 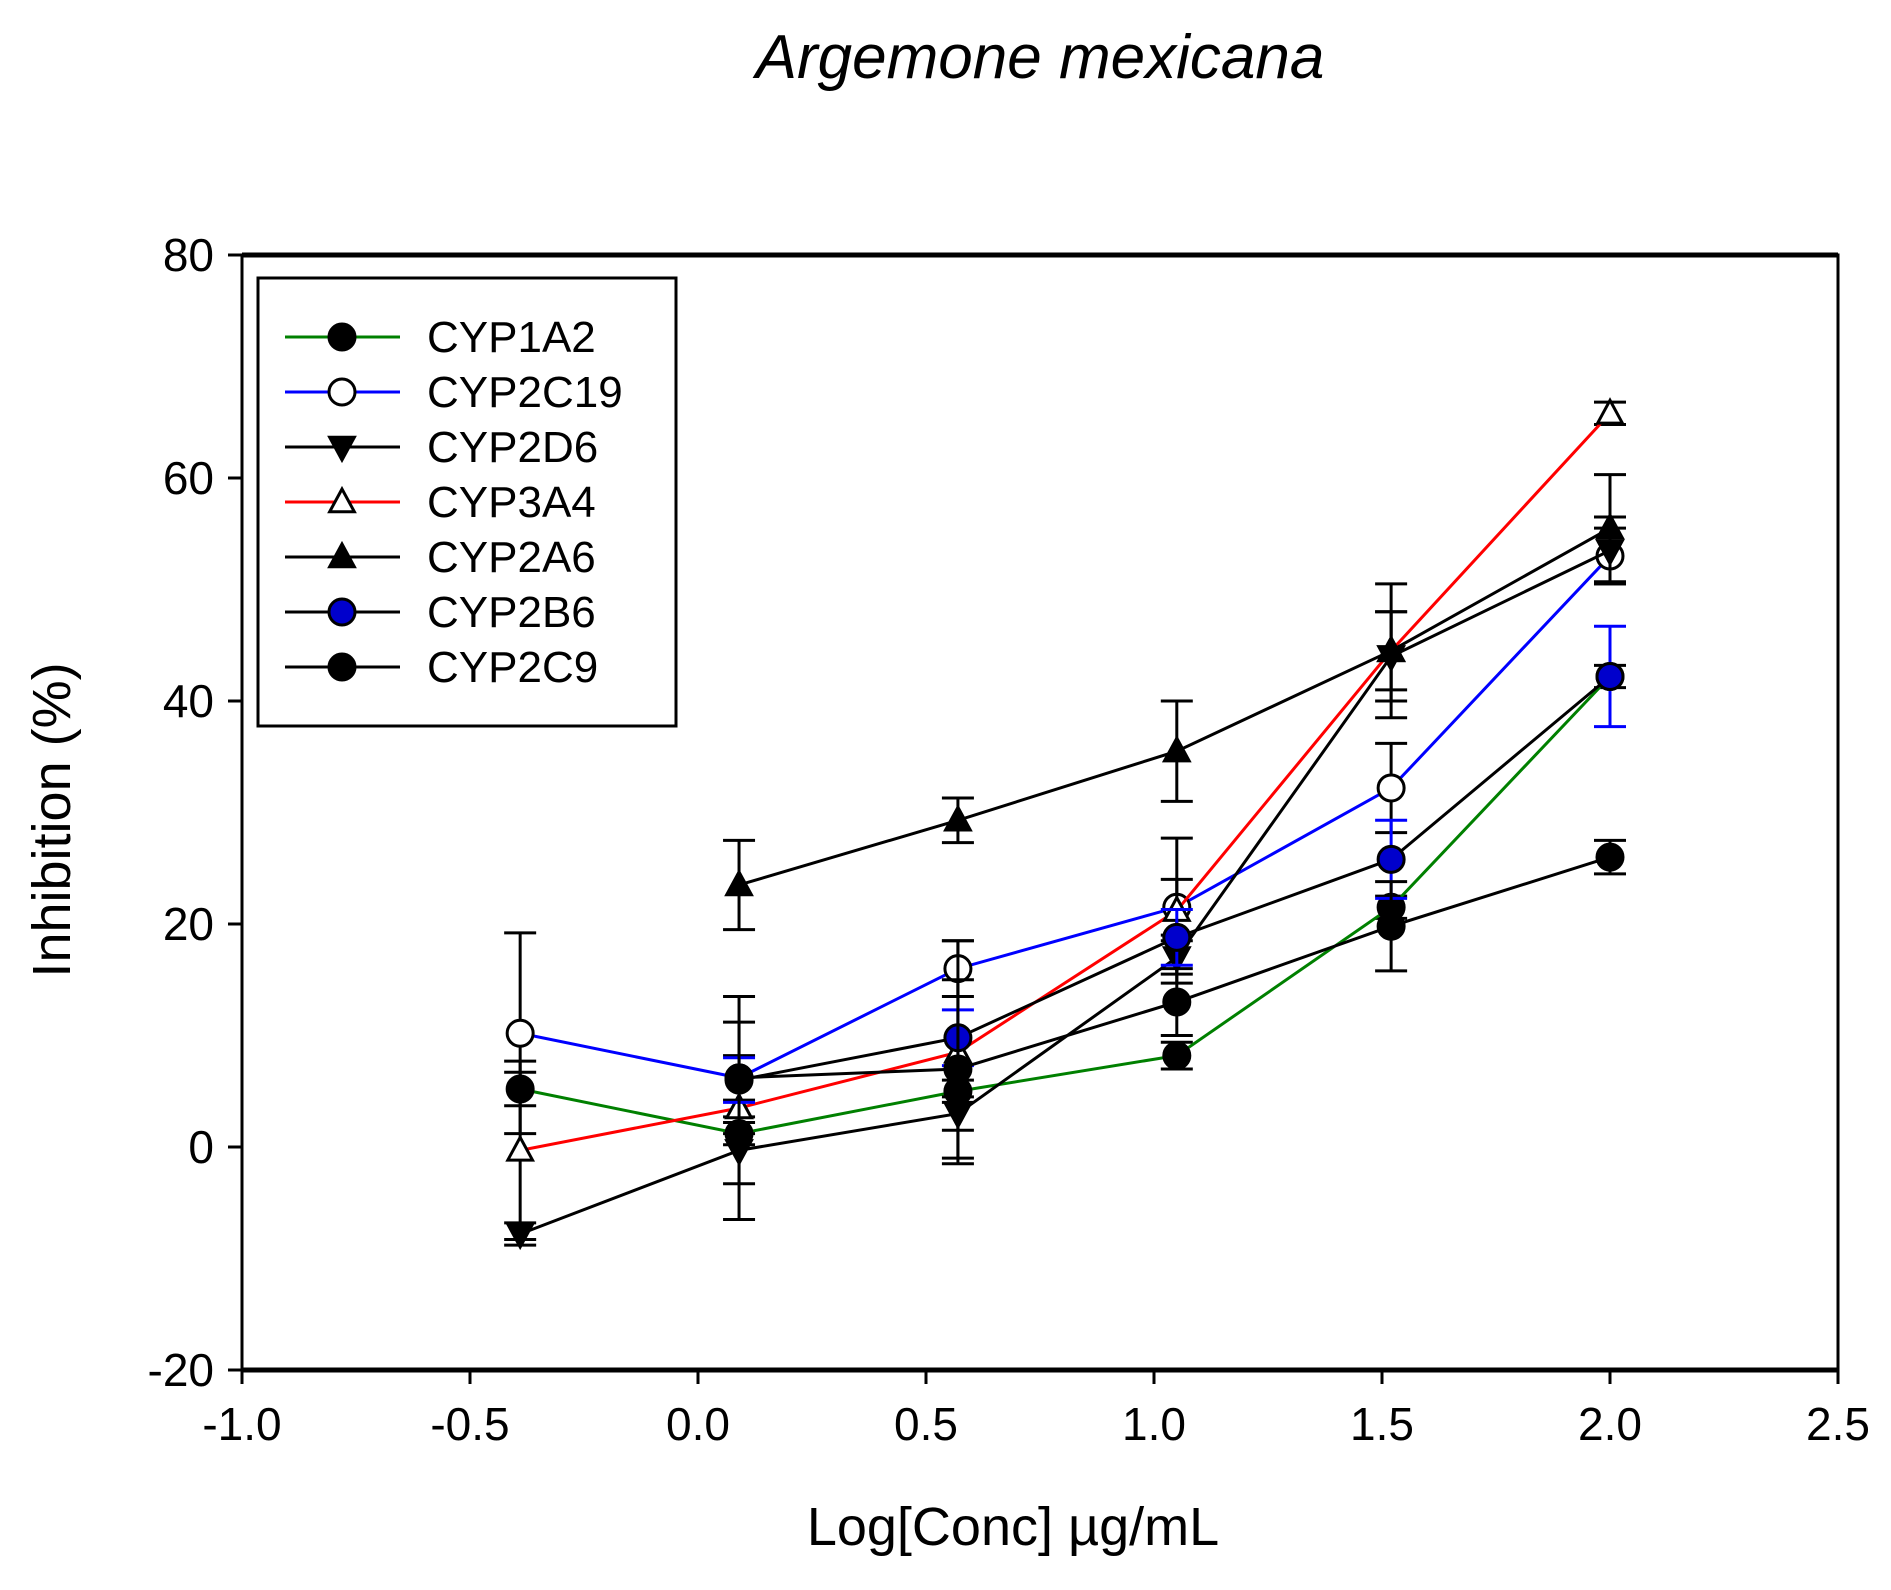 What do you see at coordinates (188, 924) in the screenshot?
I see `y-tick-label: 20` at bounding box center [188, 924].